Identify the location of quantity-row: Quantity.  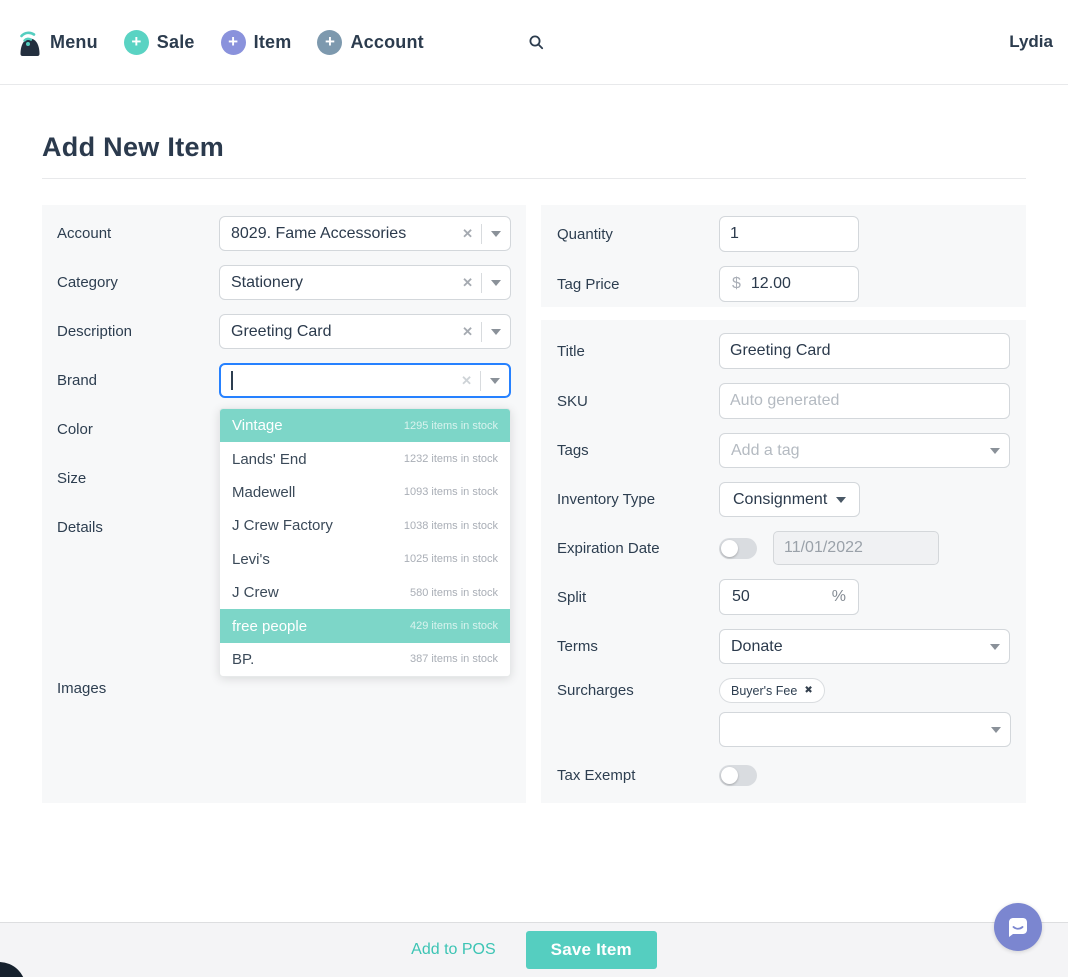
(783, 234).